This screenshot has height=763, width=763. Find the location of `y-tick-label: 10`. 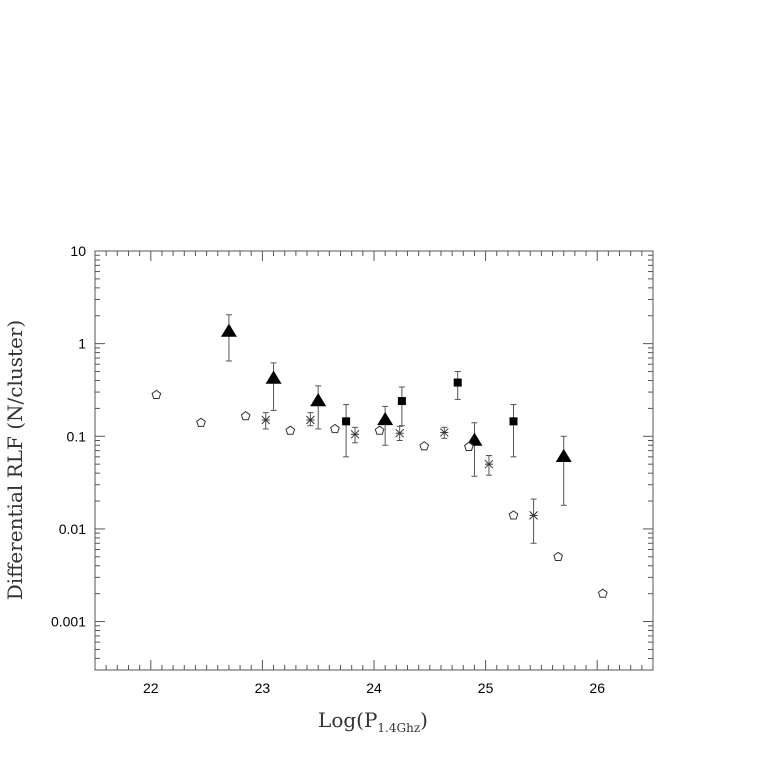

y-tick-label: 10 is located at coordinates (78, 251).